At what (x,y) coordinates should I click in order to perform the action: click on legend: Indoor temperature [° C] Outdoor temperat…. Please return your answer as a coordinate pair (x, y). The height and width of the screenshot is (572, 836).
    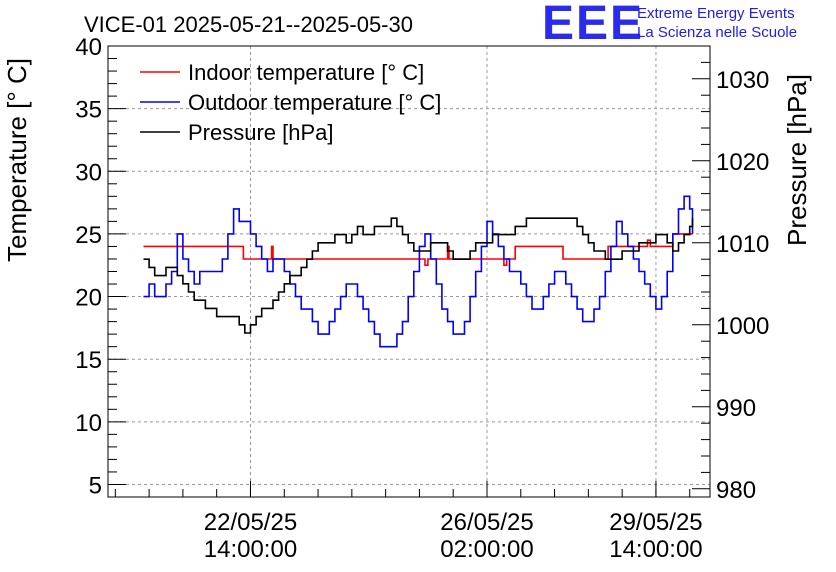
    Looking at the image, I should click on (290, 102).